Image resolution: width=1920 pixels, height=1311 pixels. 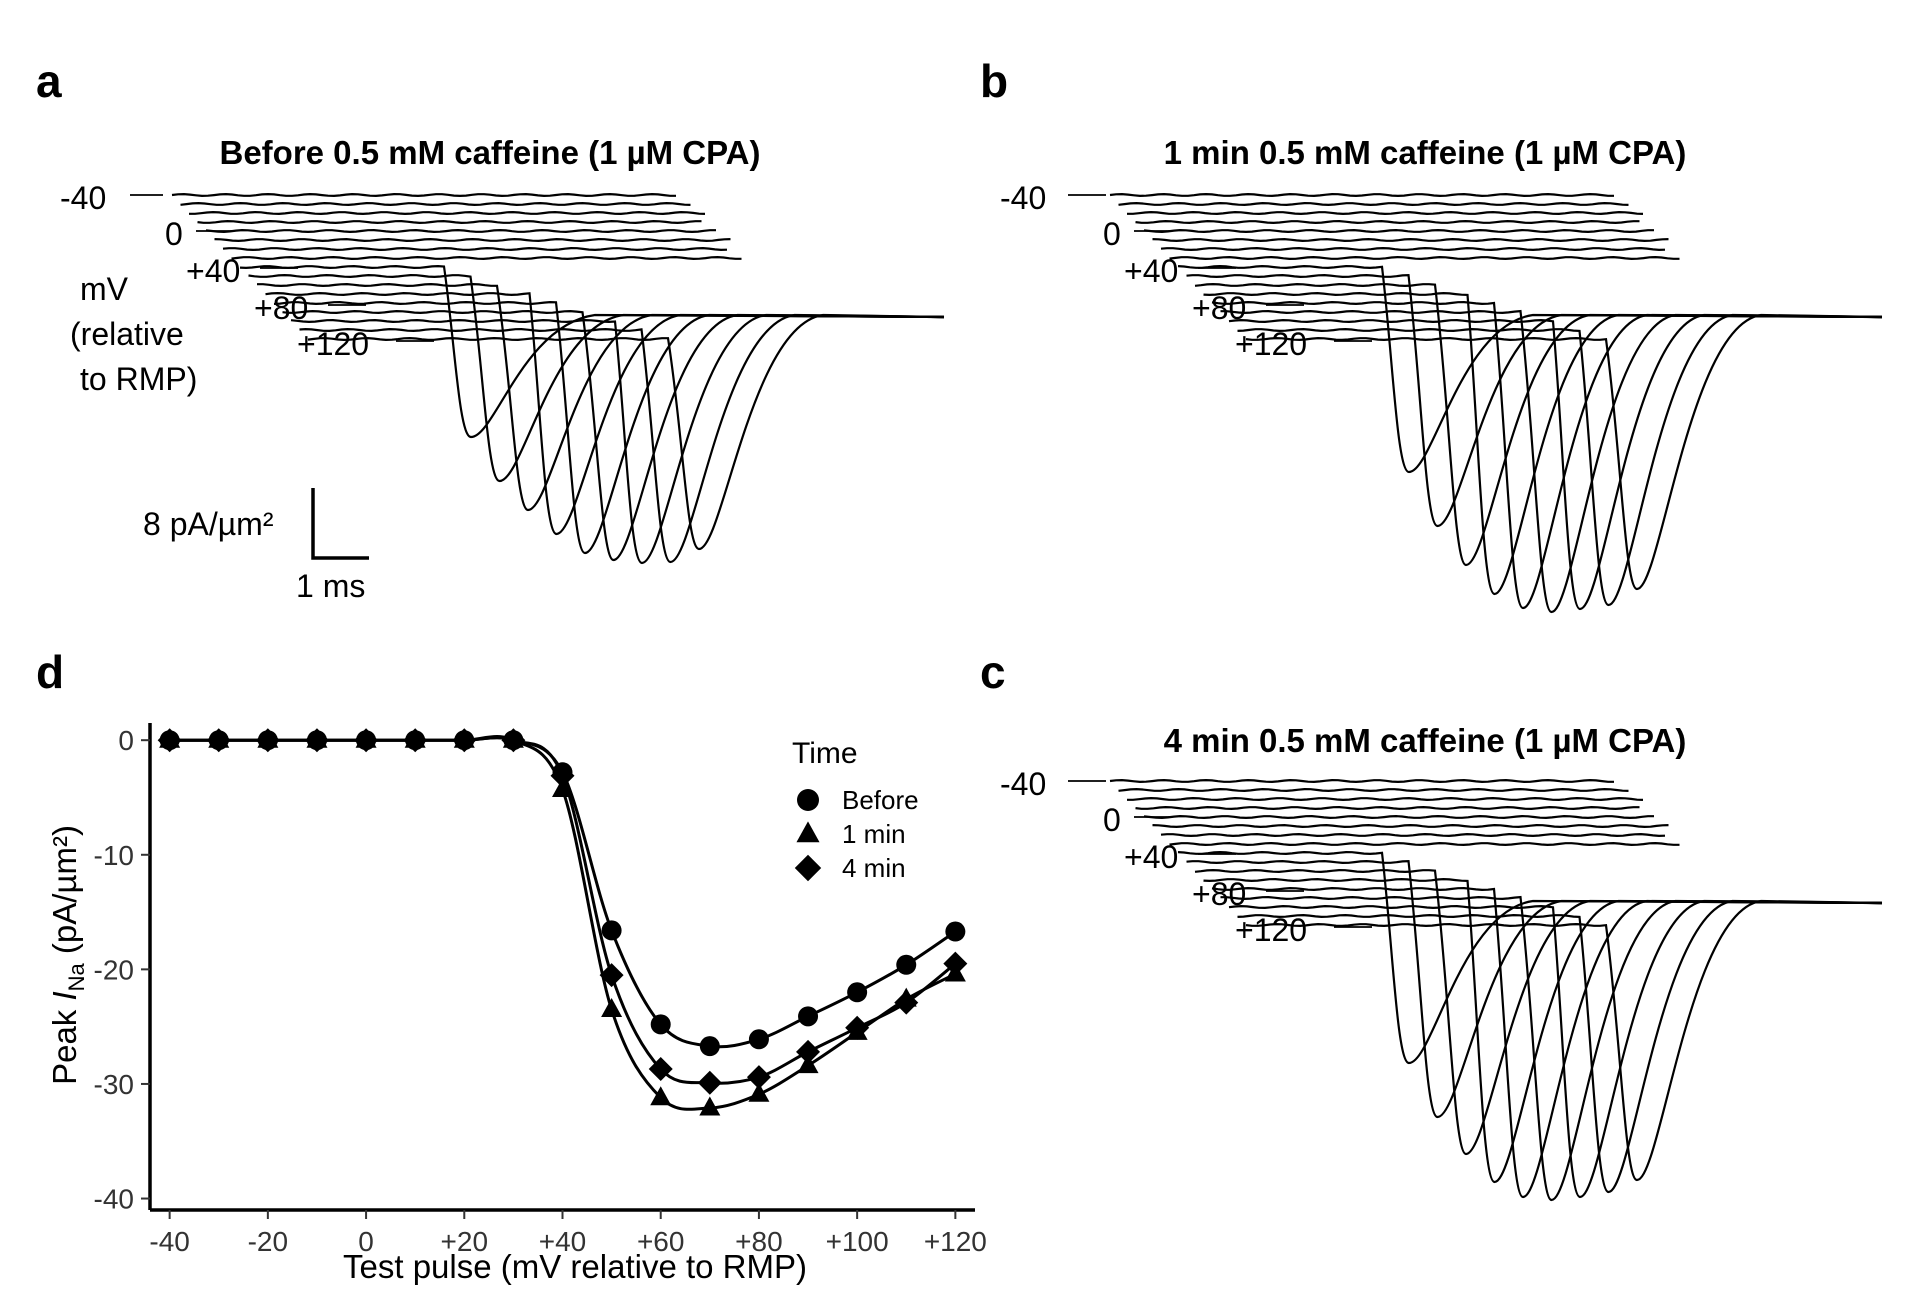 I want to click on panel-label-c: c, so click(x=993, y=672).